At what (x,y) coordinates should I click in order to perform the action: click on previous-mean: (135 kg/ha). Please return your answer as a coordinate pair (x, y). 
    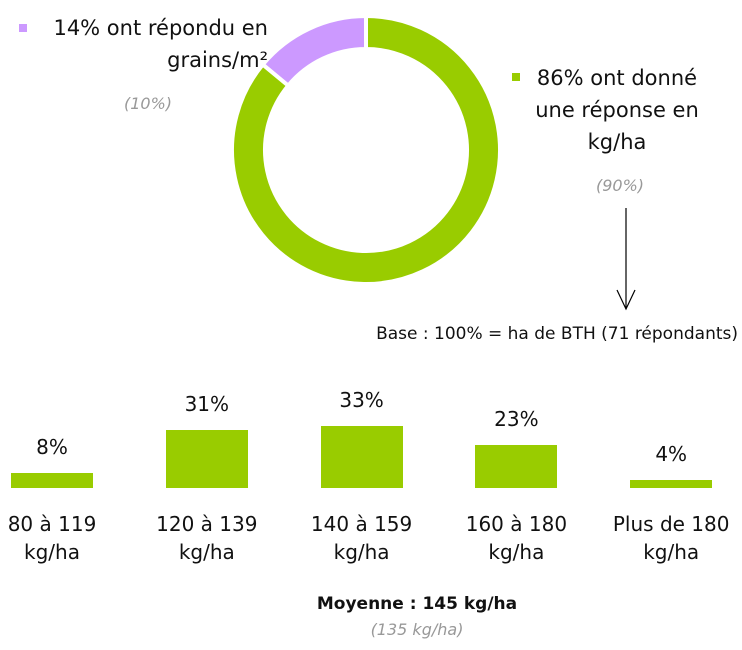
    Looking at the image, I should click on (417, 629).